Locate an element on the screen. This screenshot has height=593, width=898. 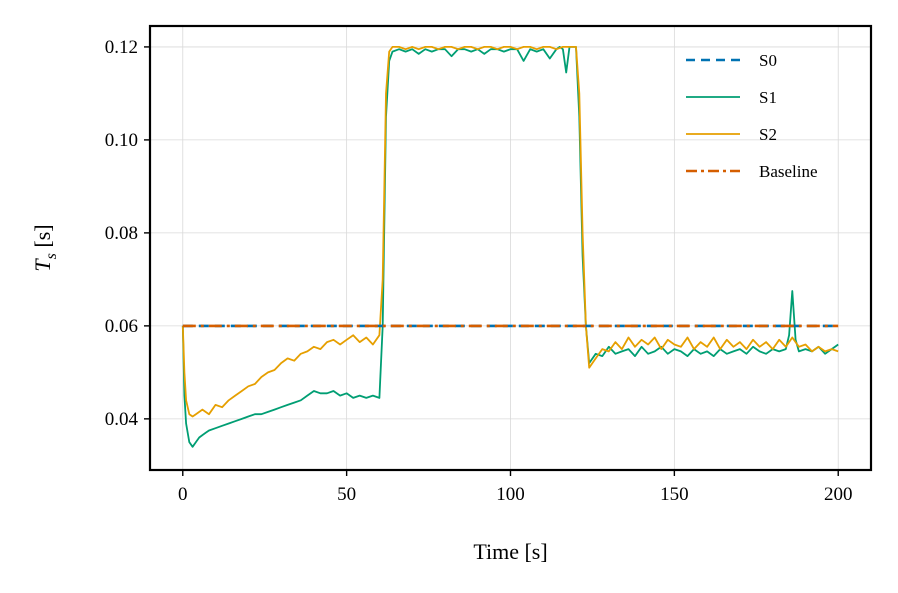
y-tick-label: 0.06 is located at coordinates (121, 326).